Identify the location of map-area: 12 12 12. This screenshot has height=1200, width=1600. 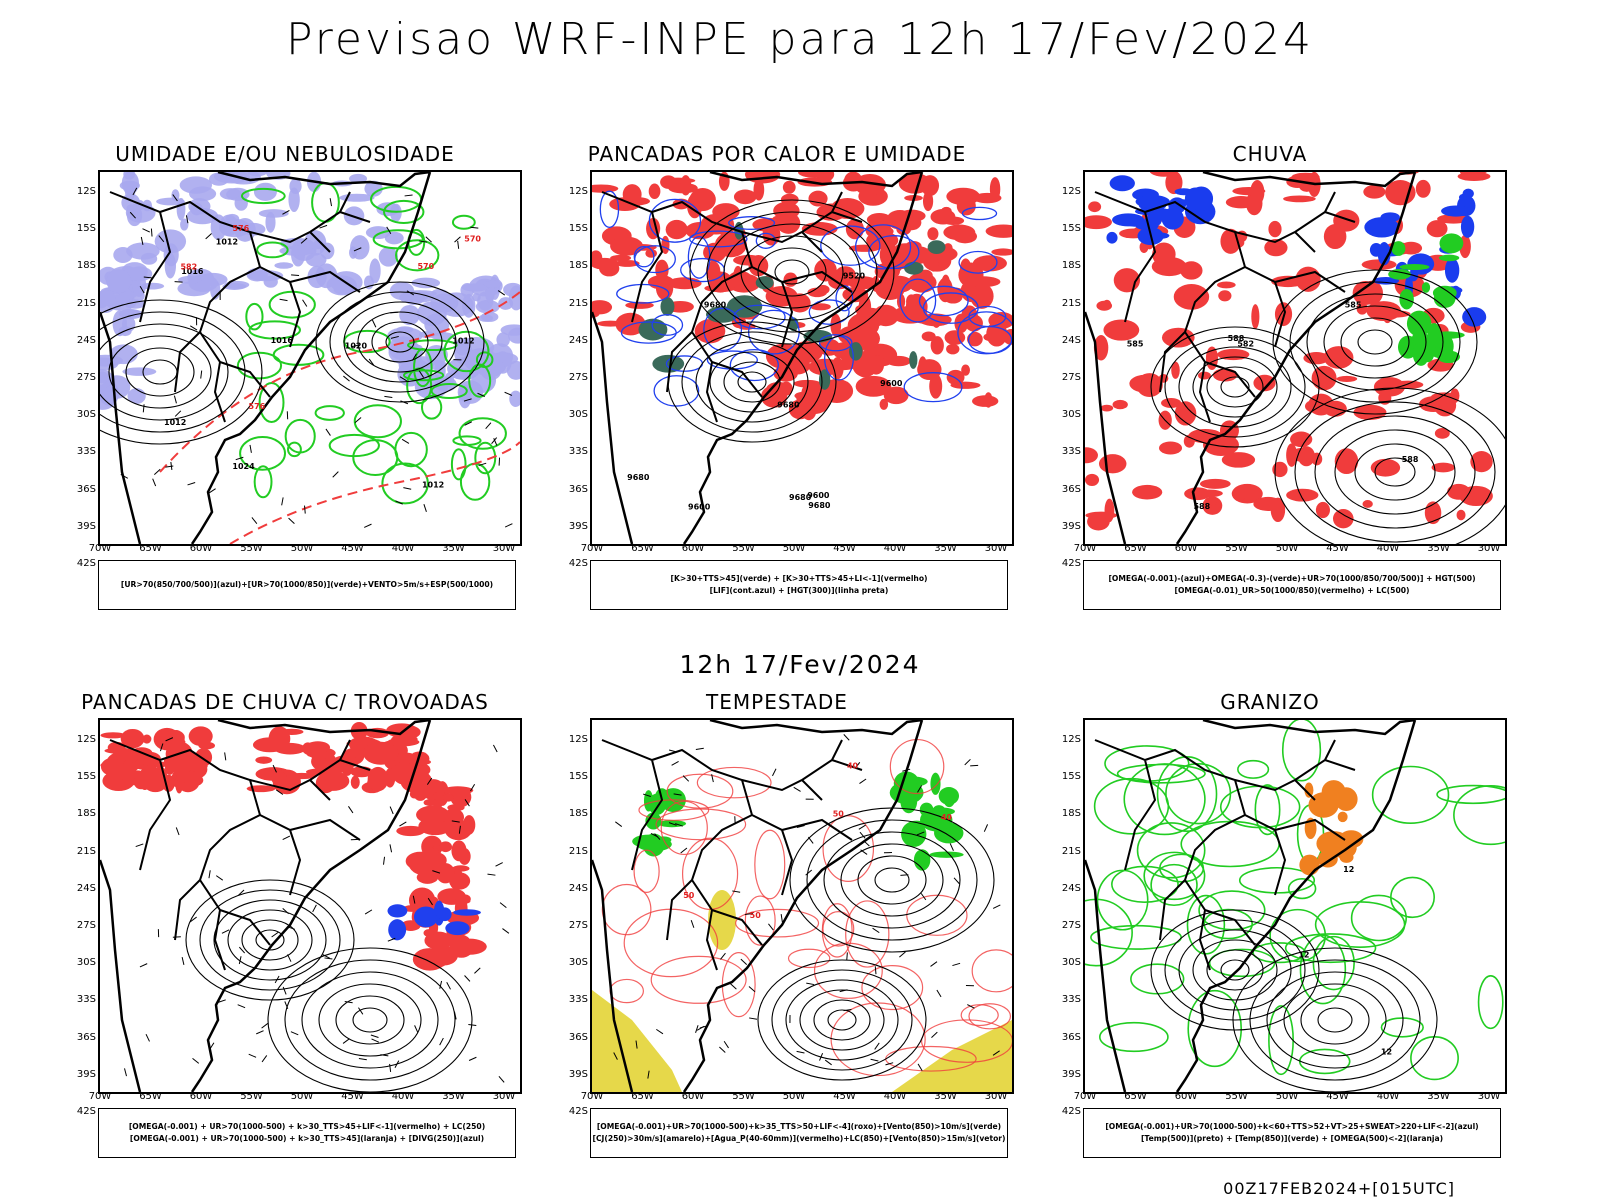
(1295, 906).